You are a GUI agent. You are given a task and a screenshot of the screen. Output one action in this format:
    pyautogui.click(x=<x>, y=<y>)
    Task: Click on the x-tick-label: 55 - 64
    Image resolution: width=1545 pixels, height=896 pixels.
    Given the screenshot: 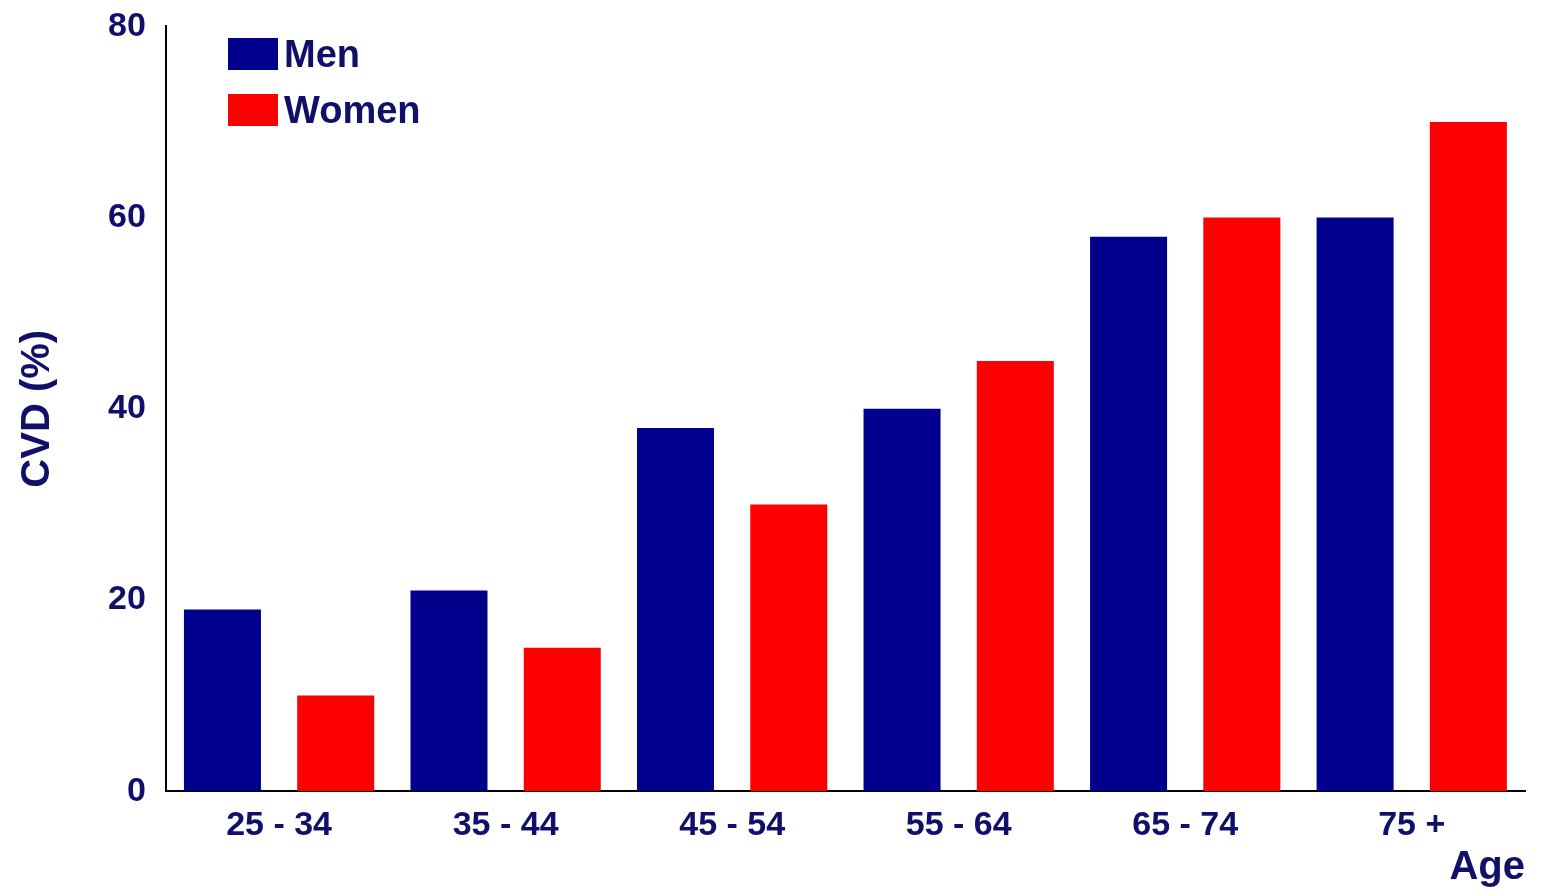 What is the action you would take?
    pyautogui.click(x=958, y=822)
    